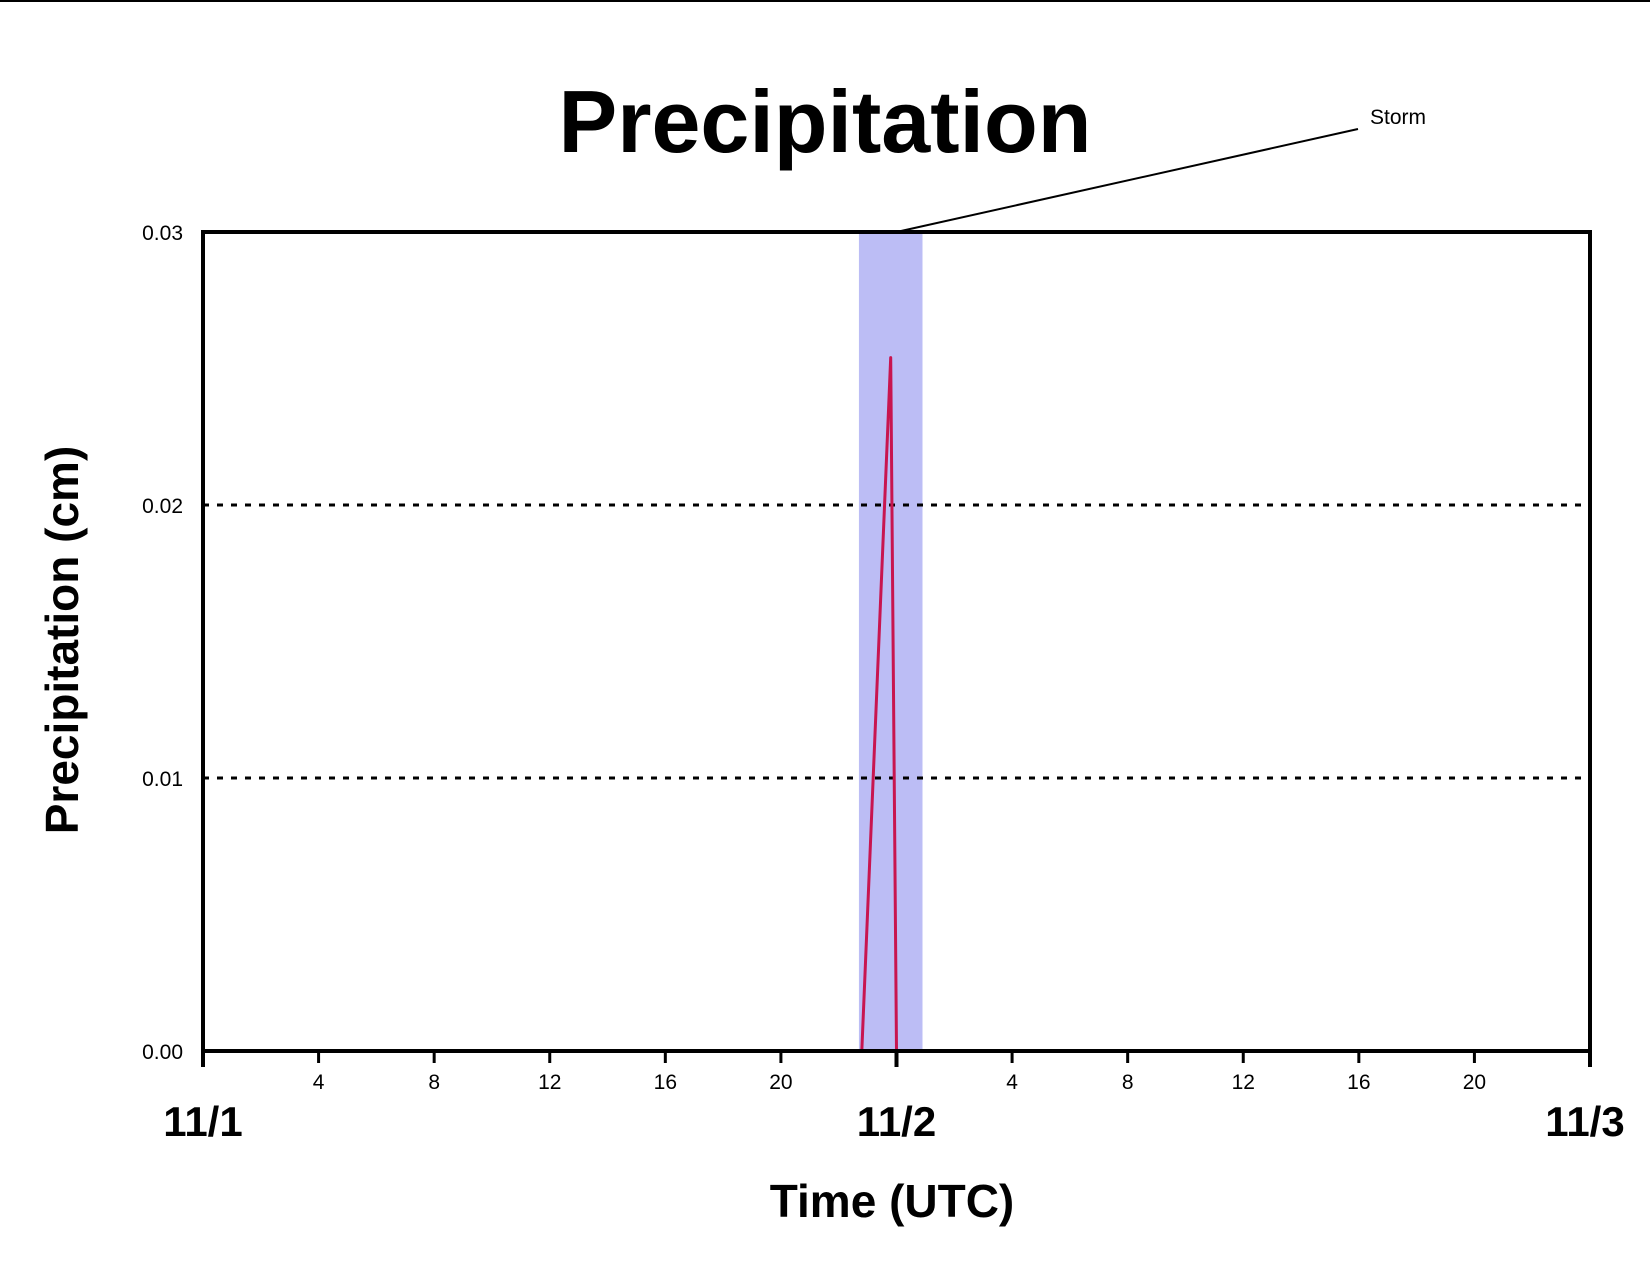 This screenshot has width=1650, height=1275. Describe the element at coordinates (1584, 1121) in the screenshot. I see `day-tick-label: 11/3` at that location.